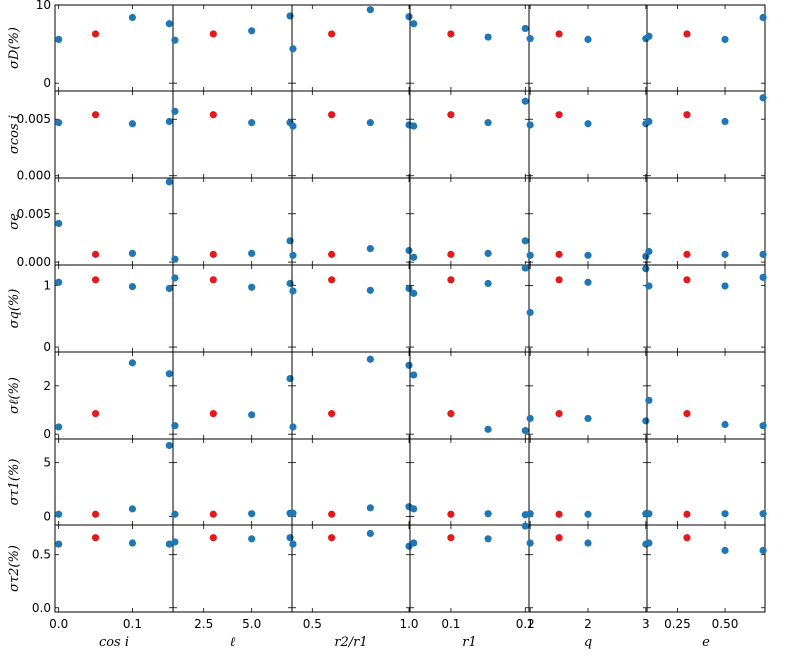 This screenshot has height=658, width=789. I want to click on panel-frame-r0-c5, so click(706, 48).